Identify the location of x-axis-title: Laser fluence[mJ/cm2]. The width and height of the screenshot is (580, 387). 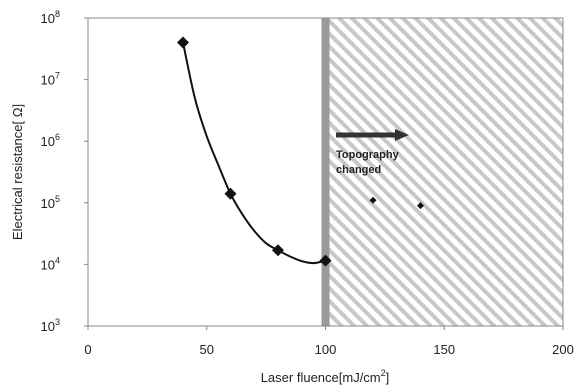
(325, 376).